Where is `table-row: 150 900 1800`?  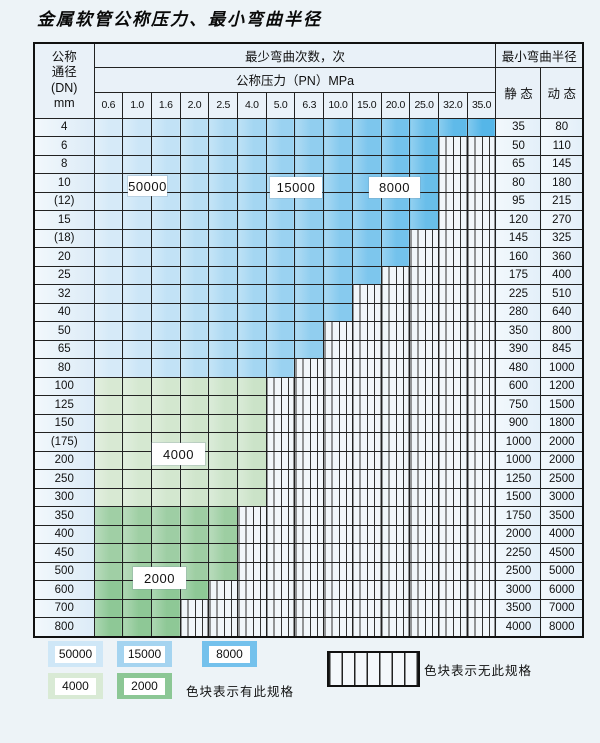
table-row: 150 900 1800 is located at coordinates (308, 423).